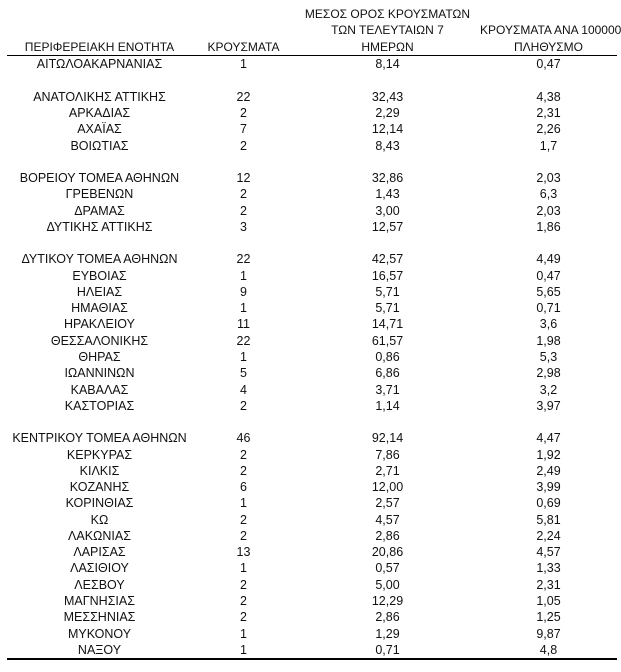 The height and width of the screenshot is (672, 621). What do you see at coordinates (387, 340) in the screenshot?
I see `avg7-cell: 61,57` at bounding box center [387, 340].